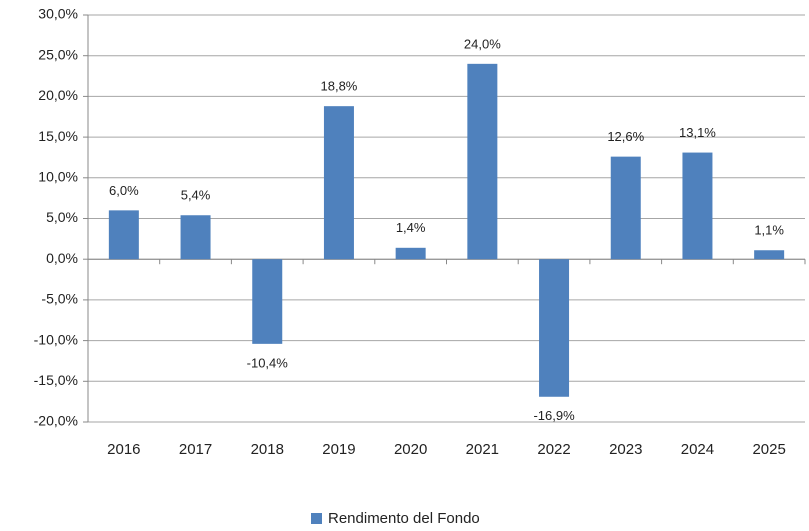 The width and height of the screenshot is (809, 531). I want to click on y-tick-label: -20,0%, so click(56, 421).